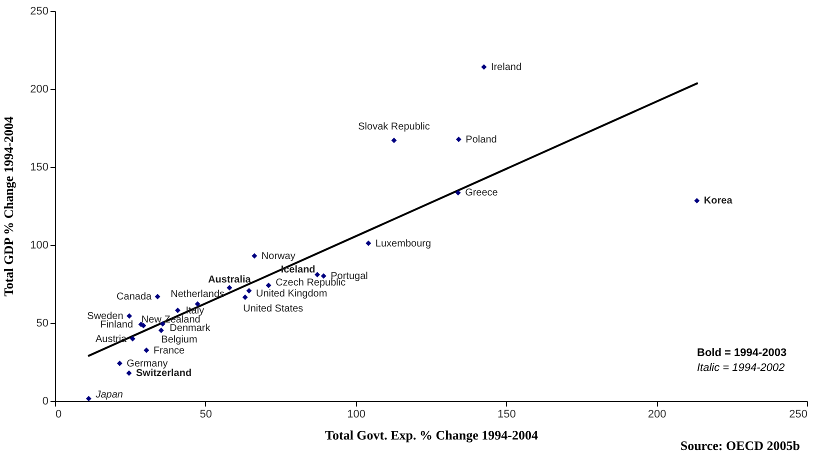  I want to click on data-label: Greece, so click(481, 193).